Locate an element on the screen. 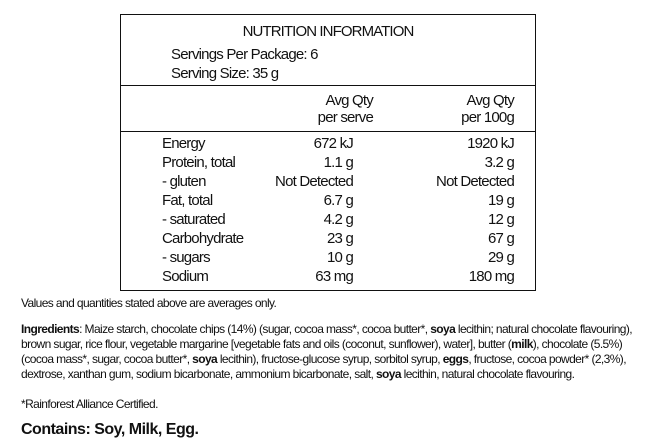  ingredients-heading: Ingredients is located at coordinates (50, 329).